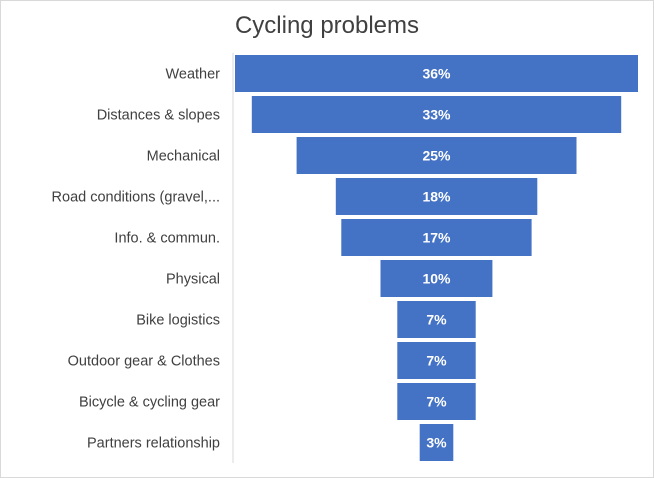 Image resolution: width=654 pixels, height=478 pixels. I want to click on bar-value-label: 25%, so click(436, 156).